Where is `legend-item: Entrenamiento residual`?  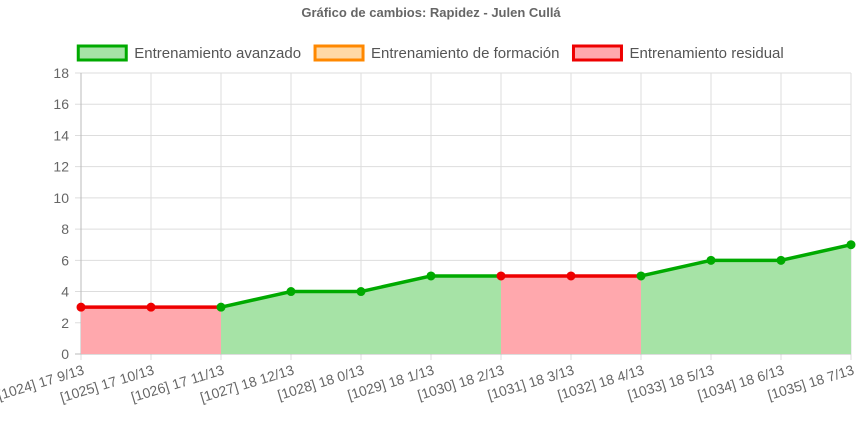
legend-item: Entrenamiento residual is located at coordinates (677, 53).